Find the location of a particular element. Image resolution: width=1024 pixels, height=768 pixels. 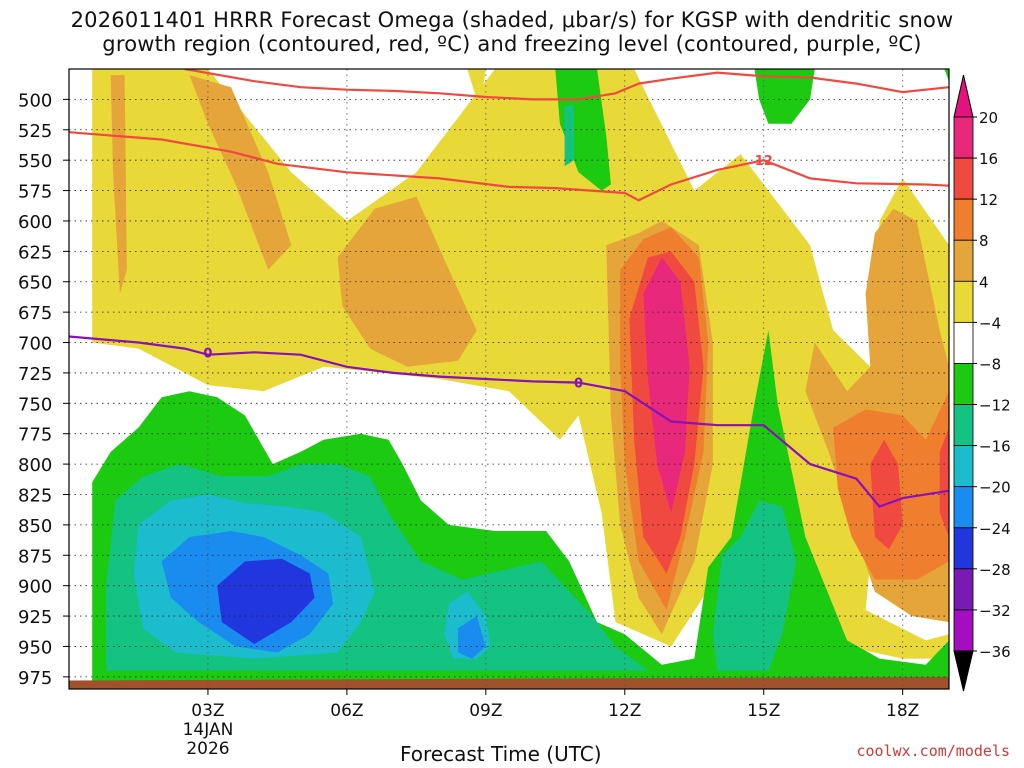

pressure-tick-label: 625 is located at coordinates (35, 252).